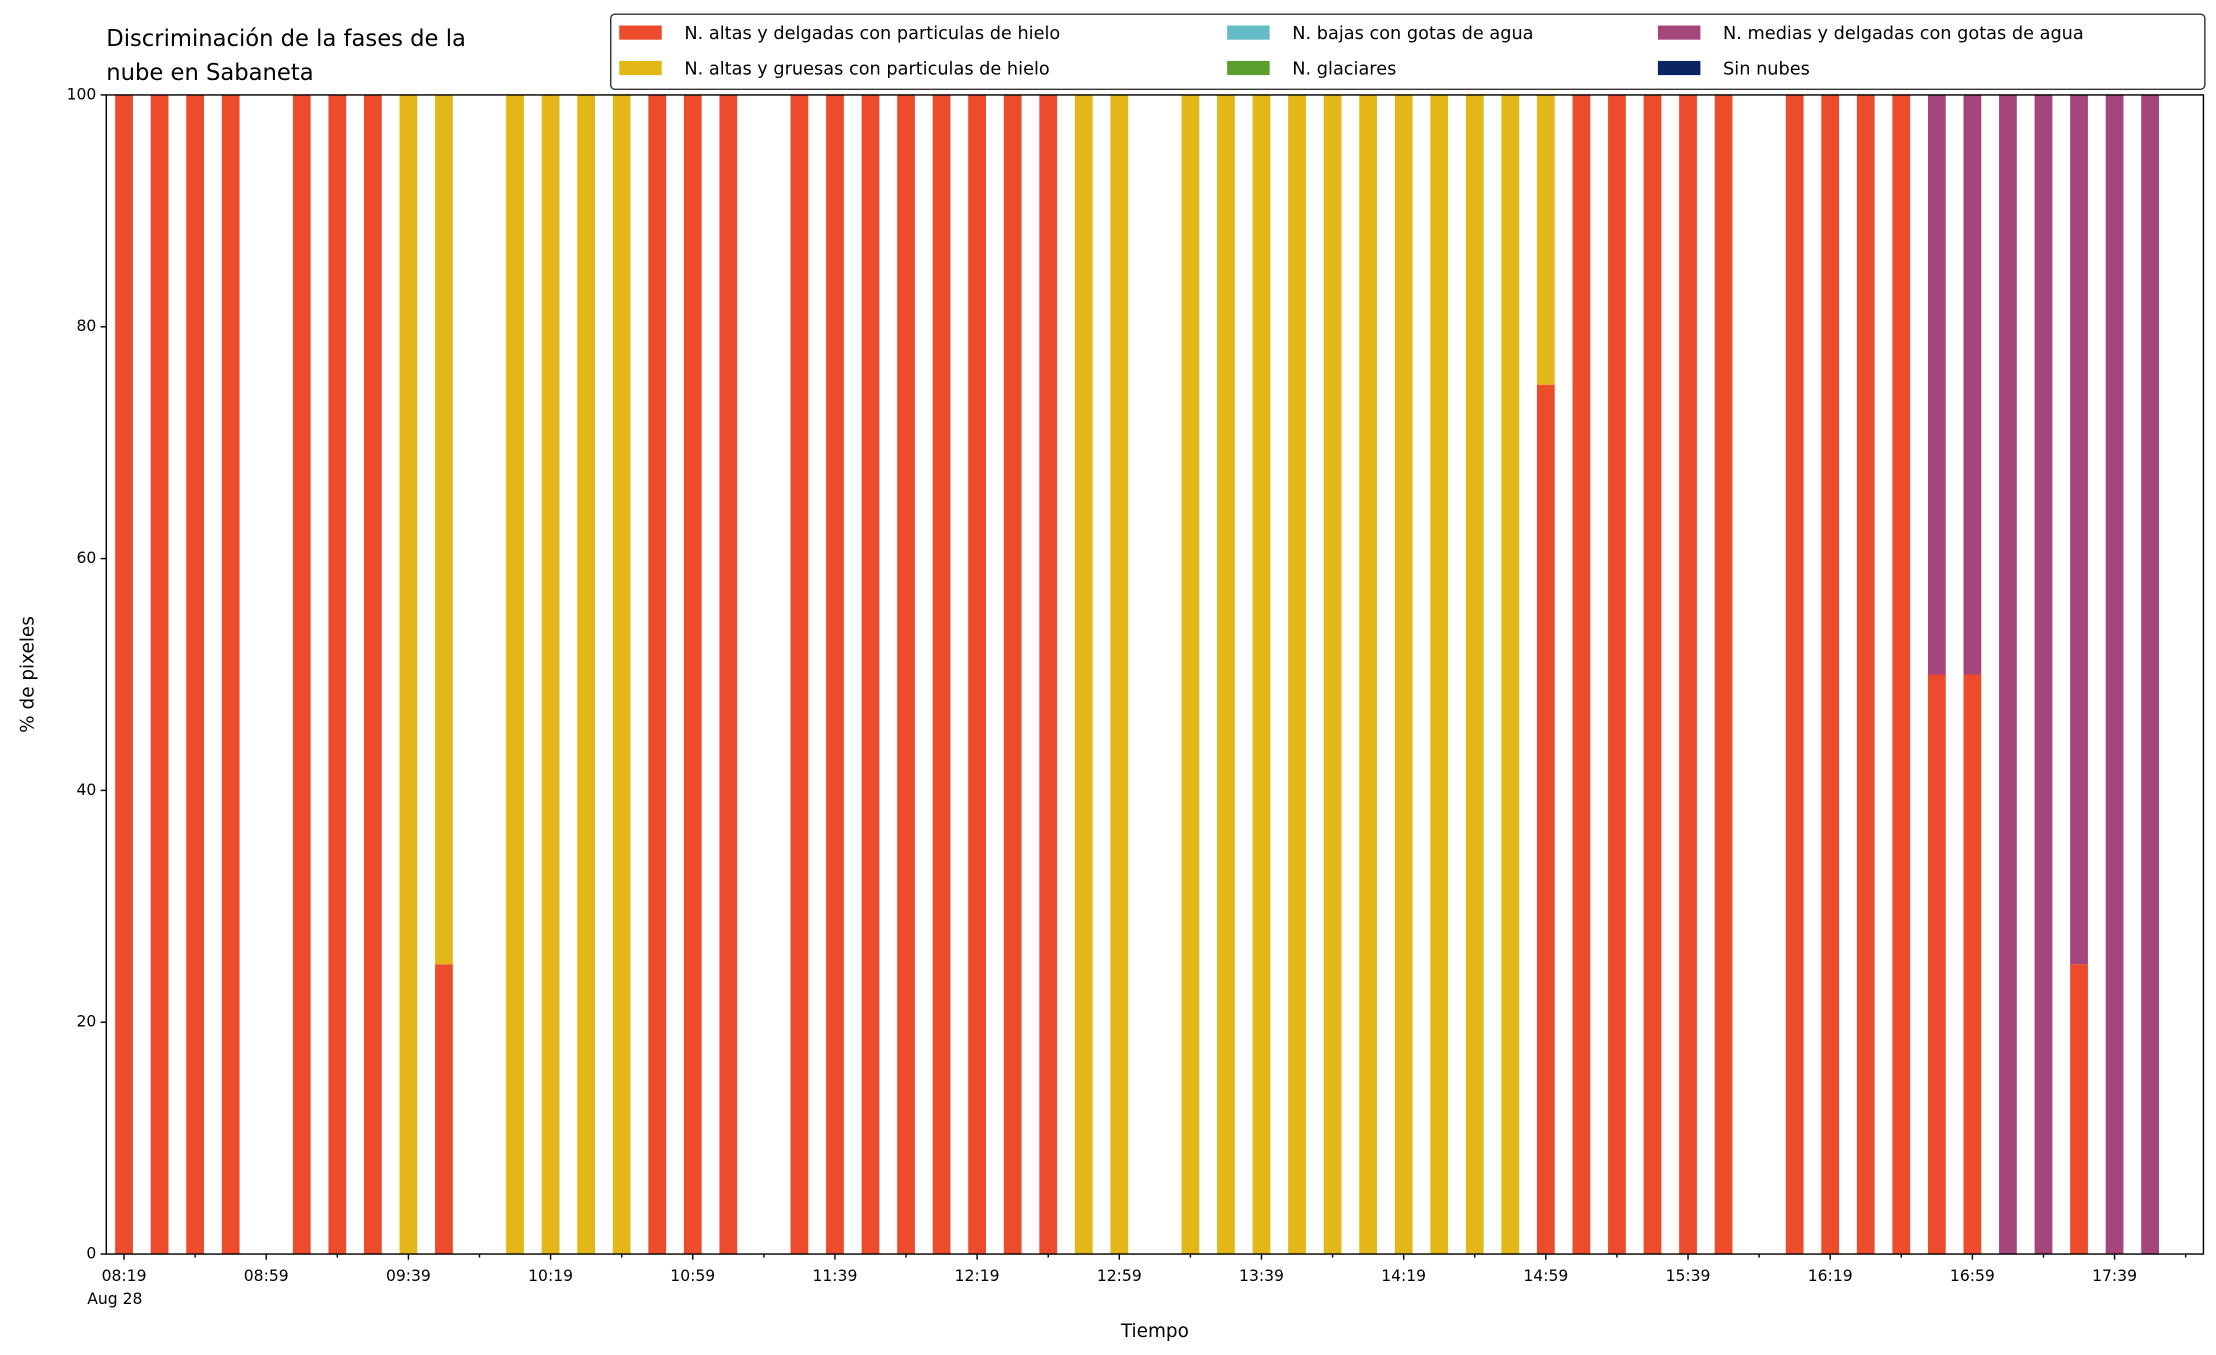  I want to click on y-tick-label: 80, so click(87, 326).